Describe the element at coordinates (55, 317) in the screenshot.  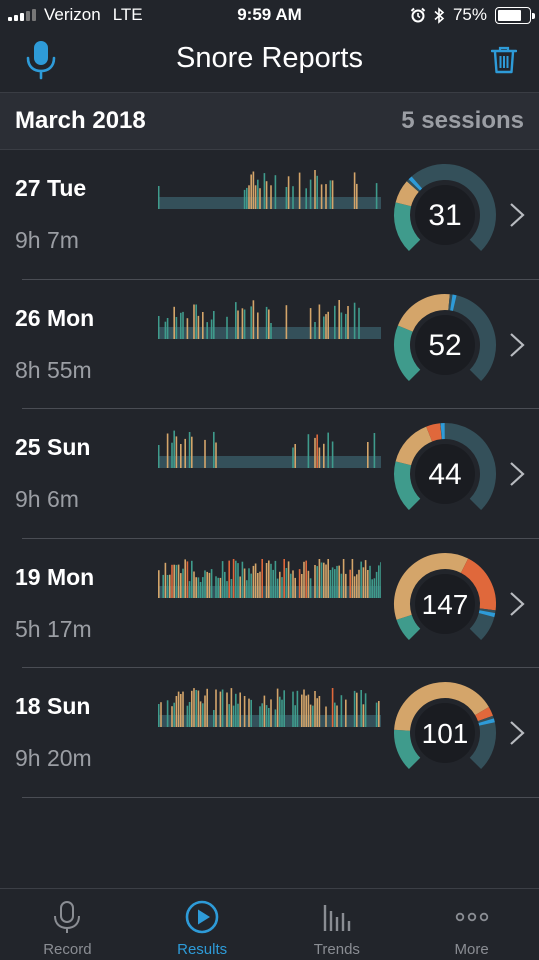
I see `session-date: 26 Mon` at that location.